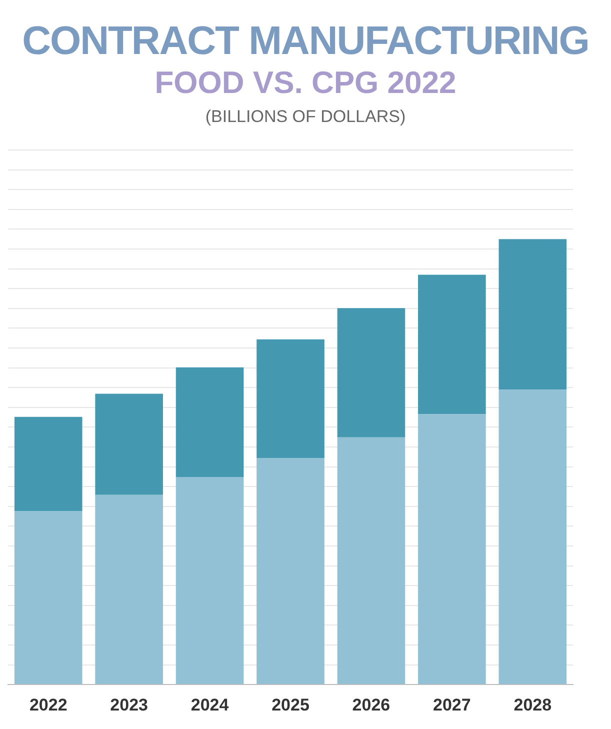 The width and height of the screenshot is (611, 729). Describe the element at coordinates (305, 117) in the screenshot. I see `text: (BILLIONS OF DOLLARS)` at that location.